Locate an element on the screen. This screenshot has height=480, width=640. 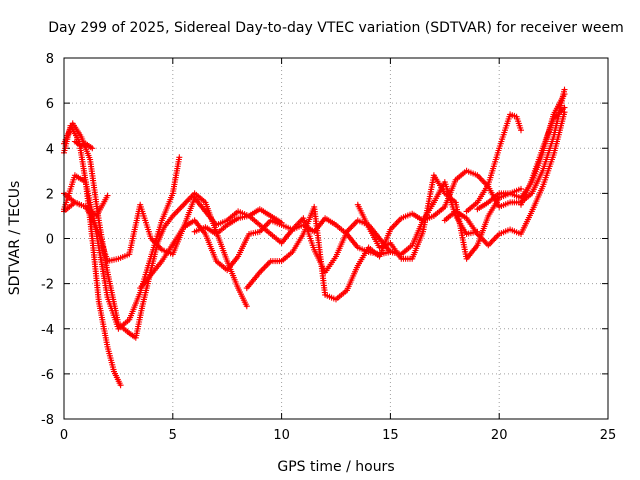
y-tick-label: -6 is located at coordinates (47, 375).